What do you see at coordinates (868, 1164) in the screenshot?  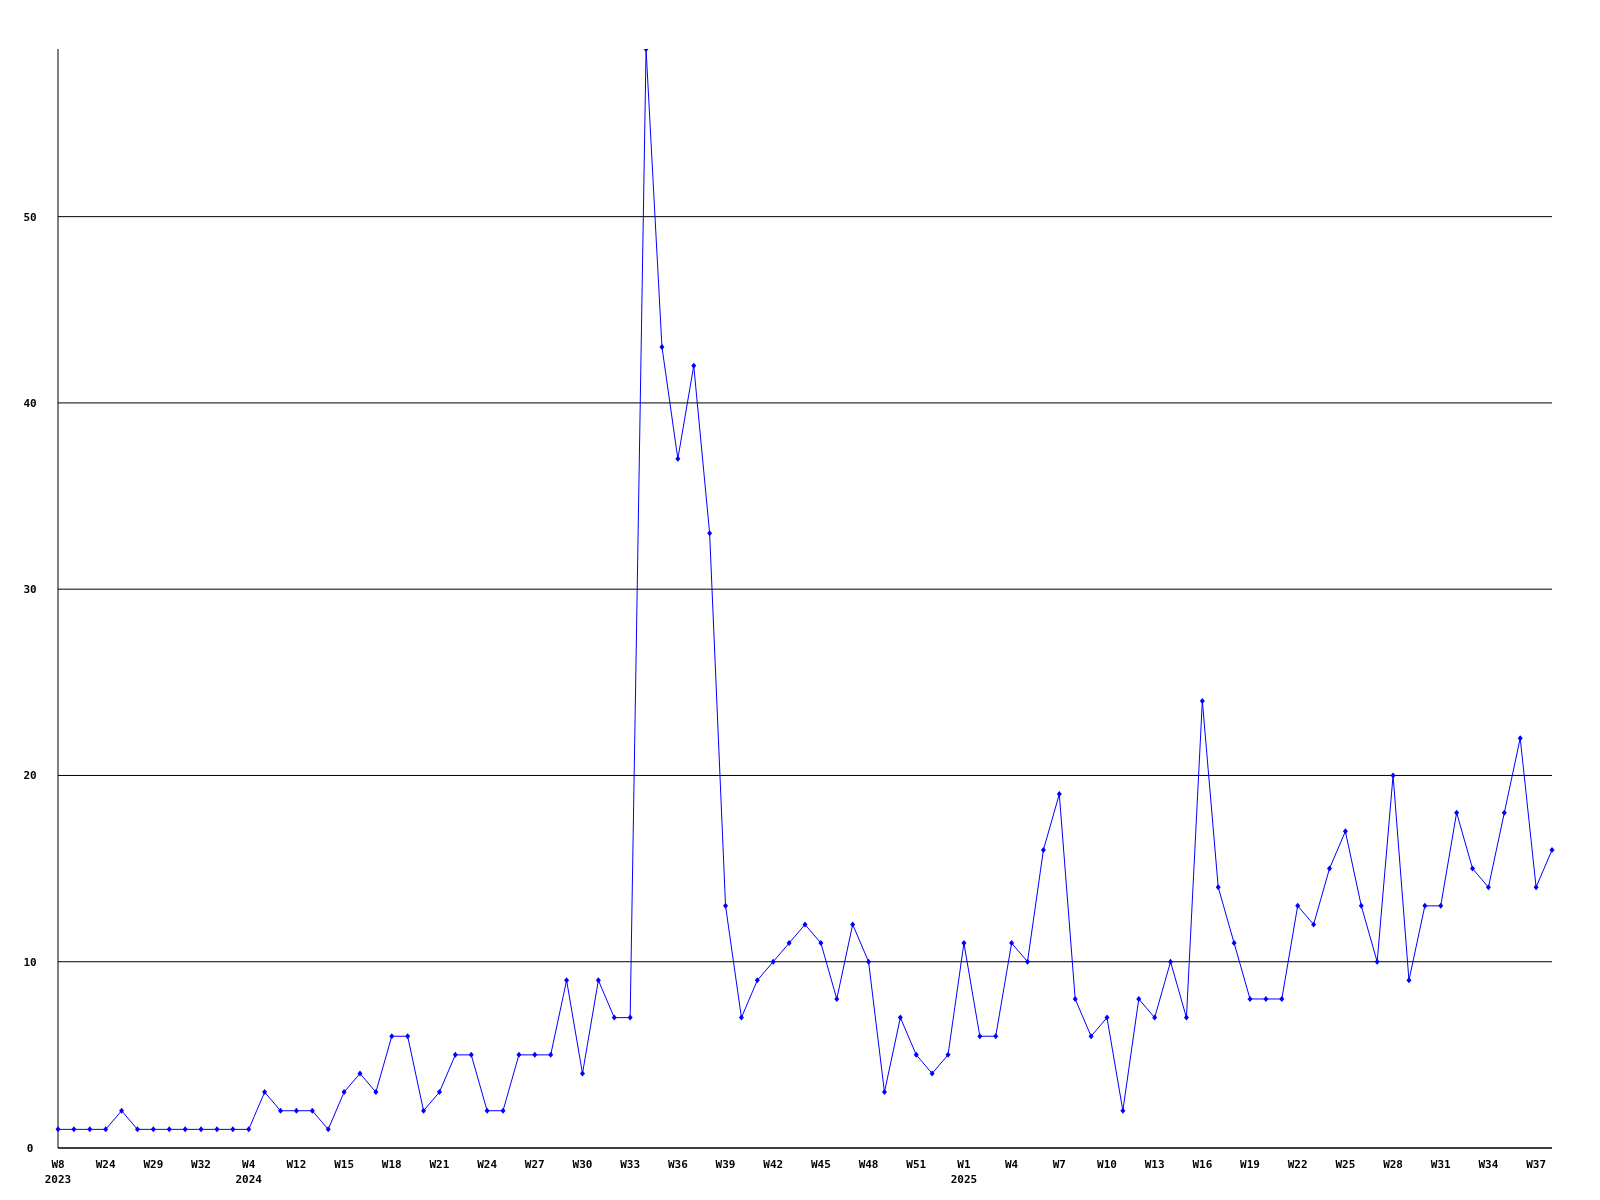 I see `x-tick-label: W48` at bounding box center [868, 1164].